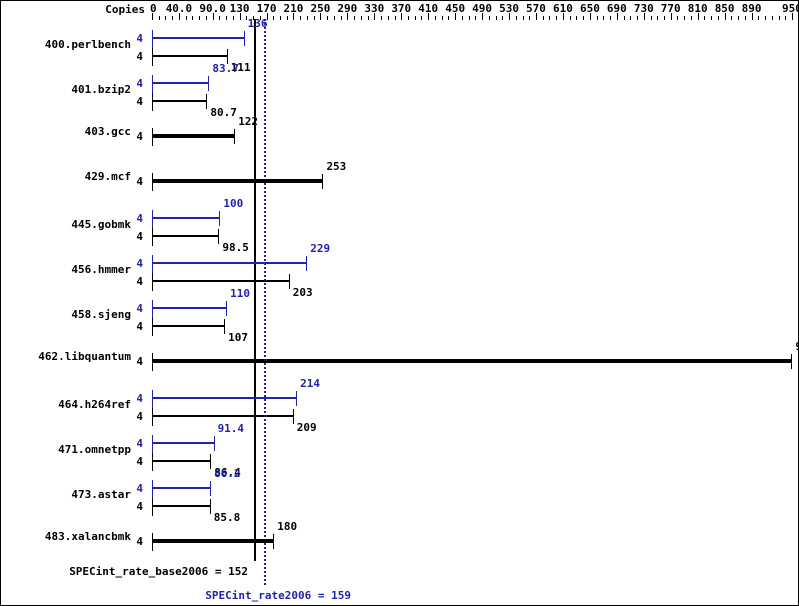  I want to click on axis-tick-label: 570, so click(536, 8).